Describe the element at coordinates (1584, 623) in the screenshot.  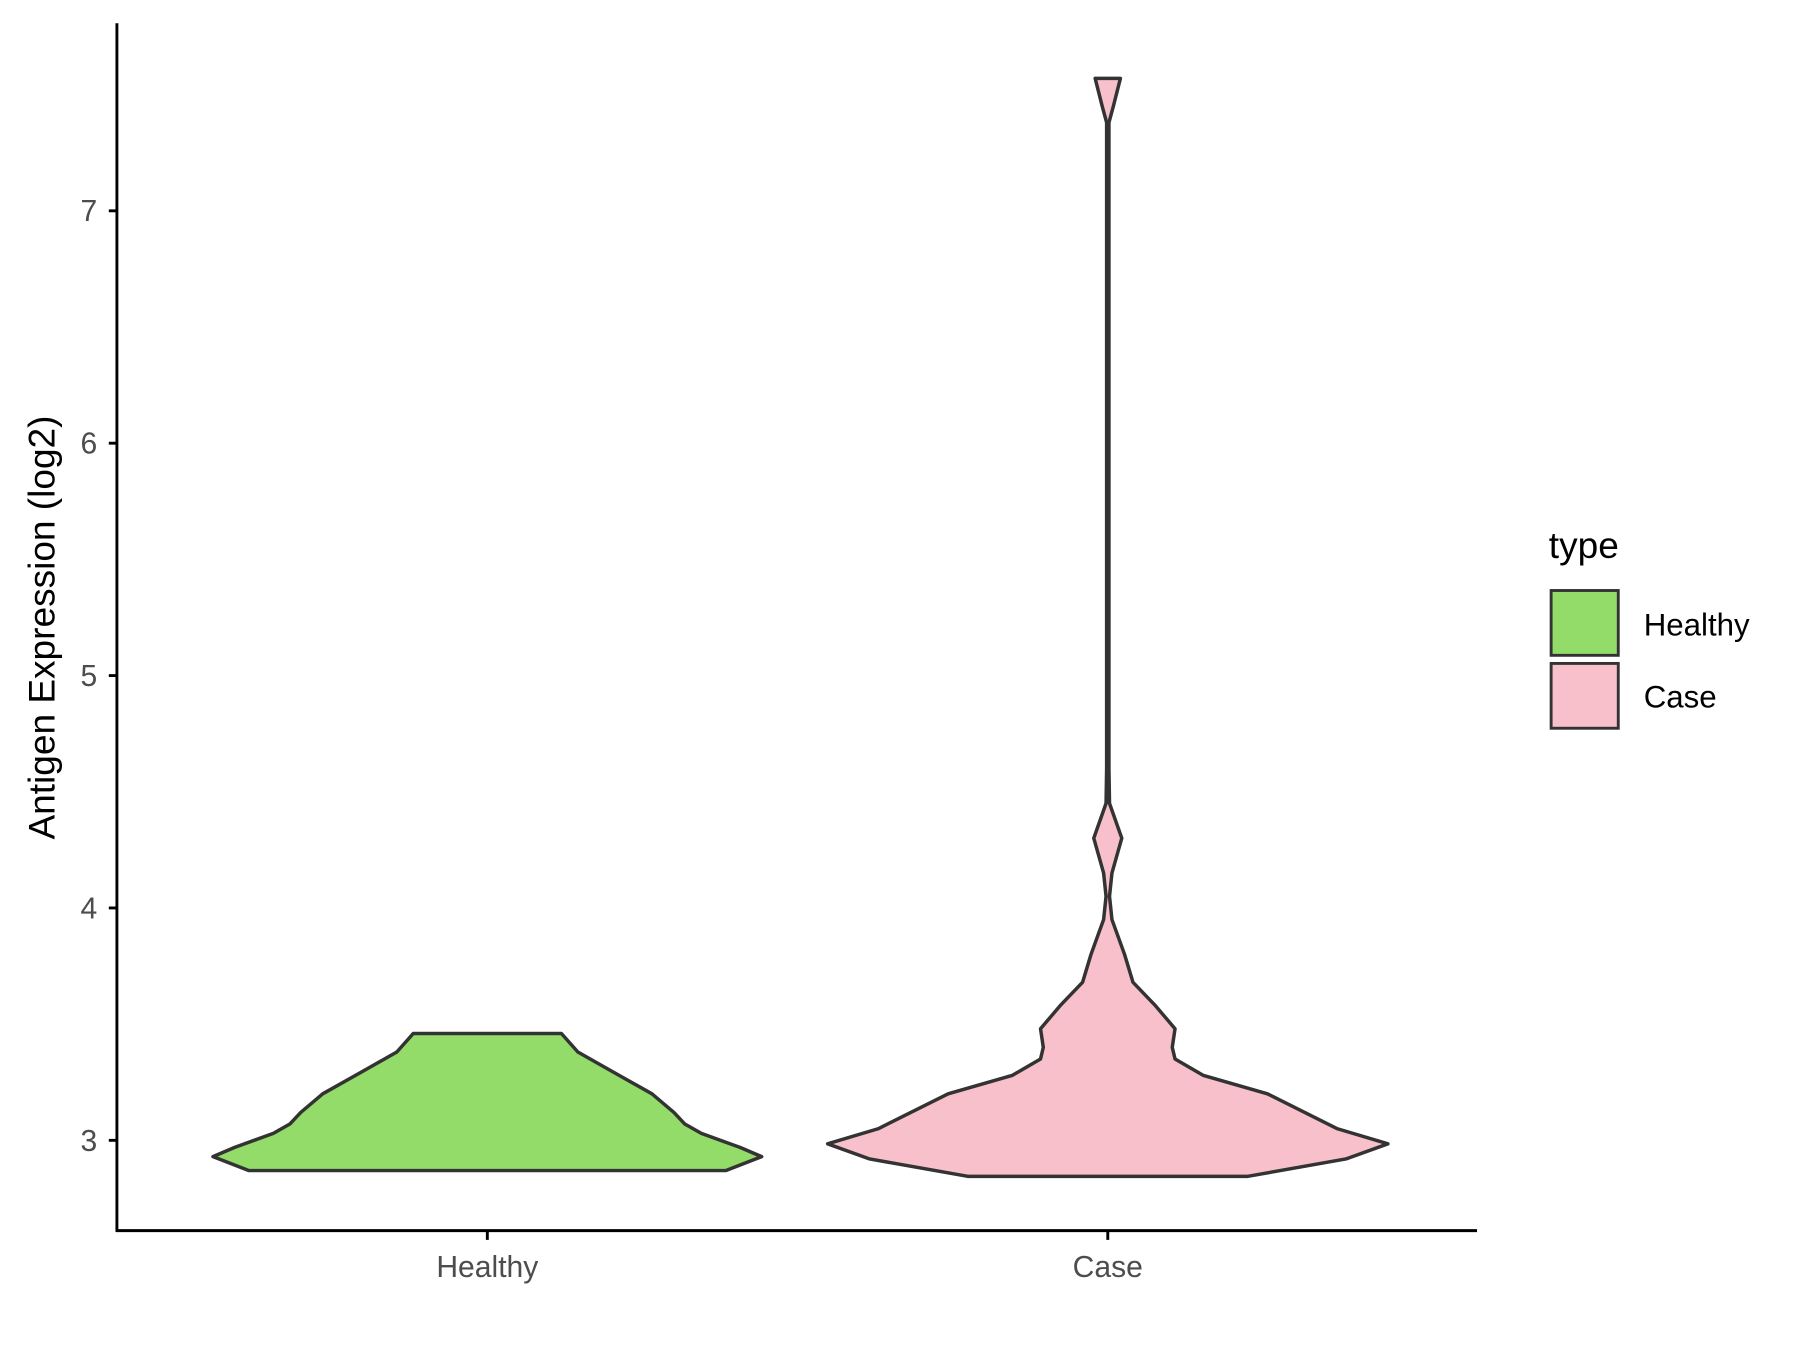
I see `legend-key-healthy` at that location.